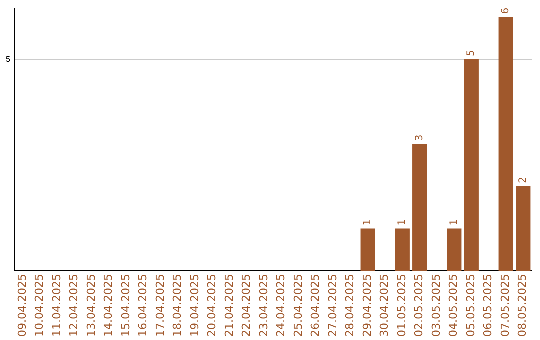 This screenshot has width=540, height=340. I want to click on x-tick-label: 25.04.2025, so click(298, 306).